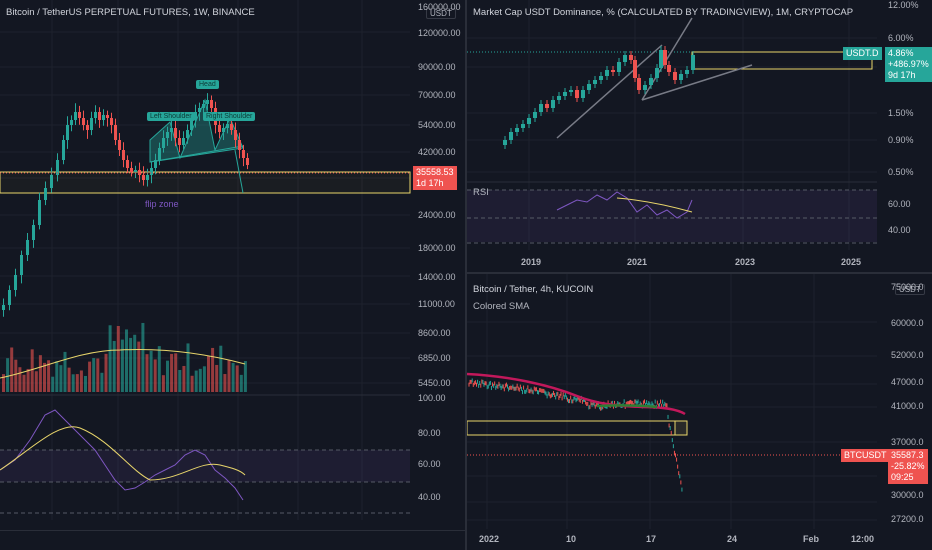 The height and width of the screenshot is (550, 932). Describe the element at coordinates (907, 442) in the screenshot. I see `axis-tick-label: 37000.0` at that location.